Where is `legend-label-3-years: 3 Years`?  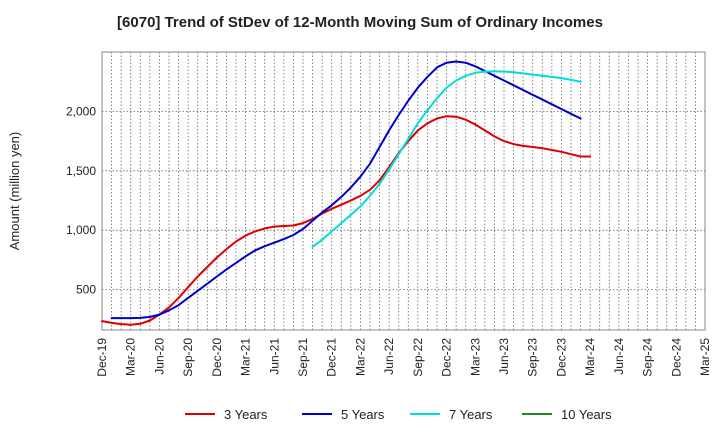 legend-label-3-years: 3 Years is located at coordinates (246, 414).